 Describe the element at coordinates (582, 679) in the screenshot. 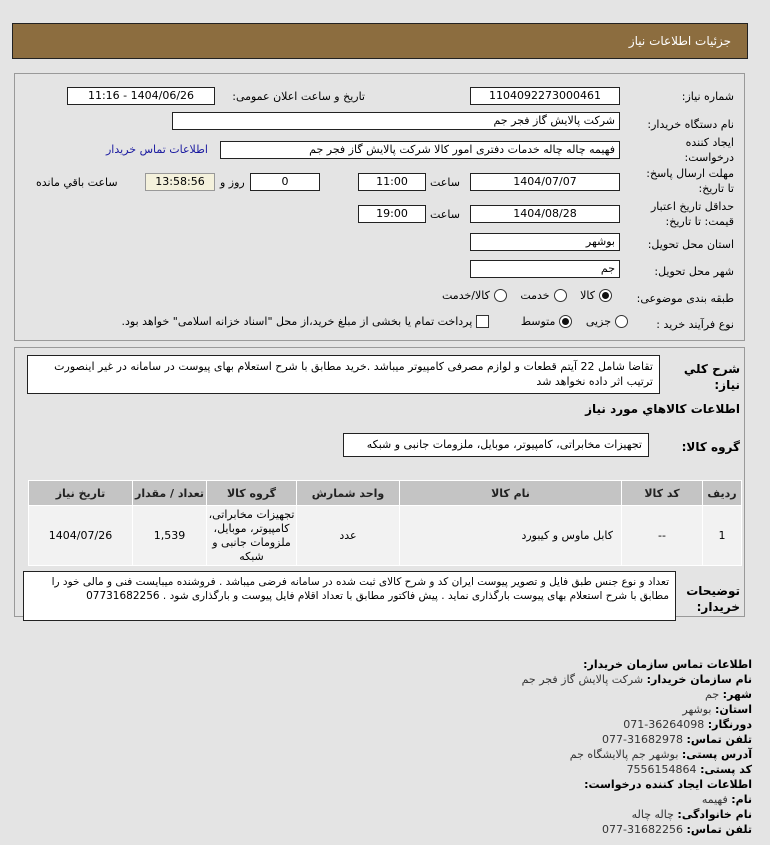

I see `value: شرکت پالایش گاز فجر جم` at that location.